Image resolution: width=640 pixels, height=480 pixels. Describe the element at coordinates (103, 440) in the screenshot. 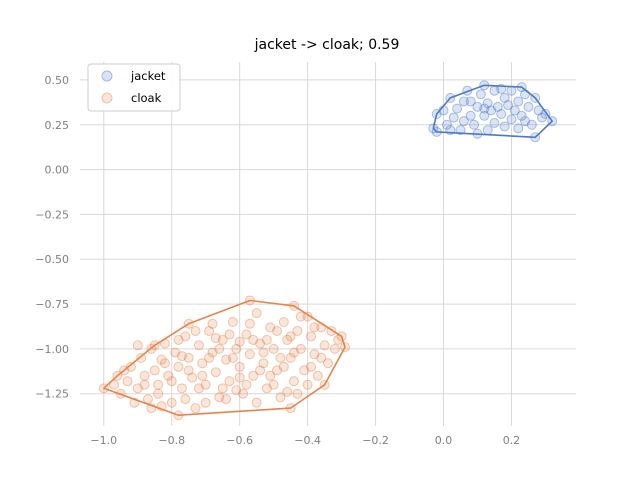

I see `x-tick-label: −1.0` at that location.